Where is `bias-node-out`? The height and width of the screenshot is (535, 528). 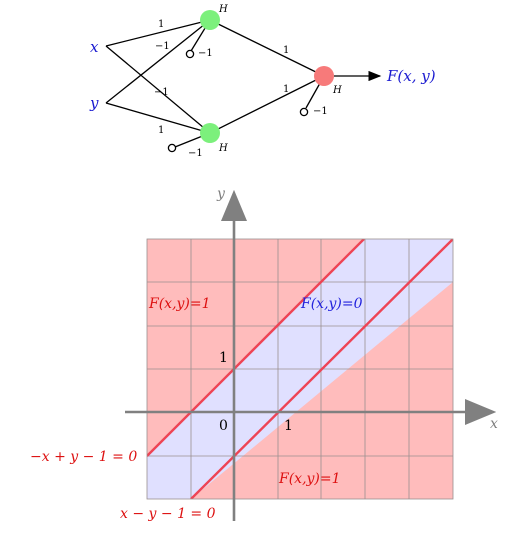 bias-node-out is located at coordinates (304, 112).